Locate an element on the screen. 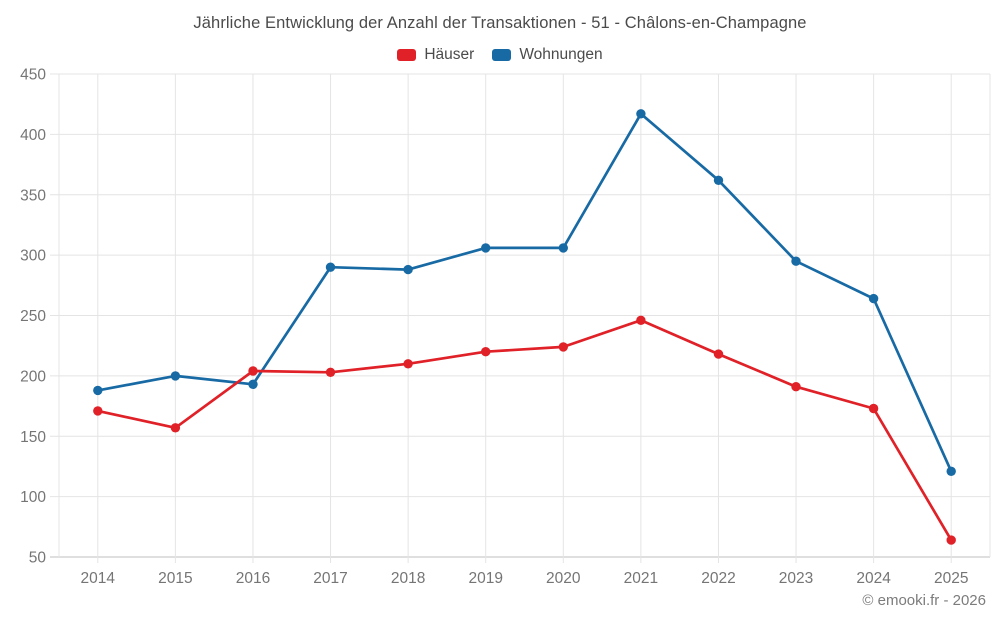 This screenshot has height=625, width=1000. svg-text: 50 is located at coordinates (38, 558).